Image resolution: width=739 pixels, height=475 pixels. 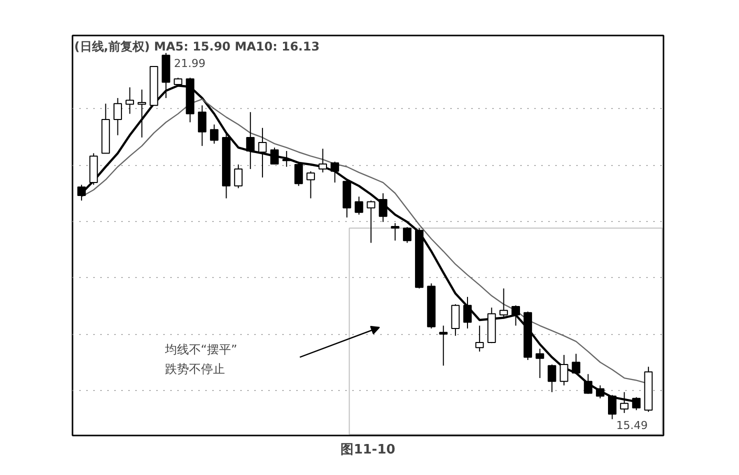 What do you see at coordinates (197, 47) in the screenshot?
I see `chart-title: (日线,前复权) MA5: 15.90 MA10: 16.13` at bounding box center [197, 47].